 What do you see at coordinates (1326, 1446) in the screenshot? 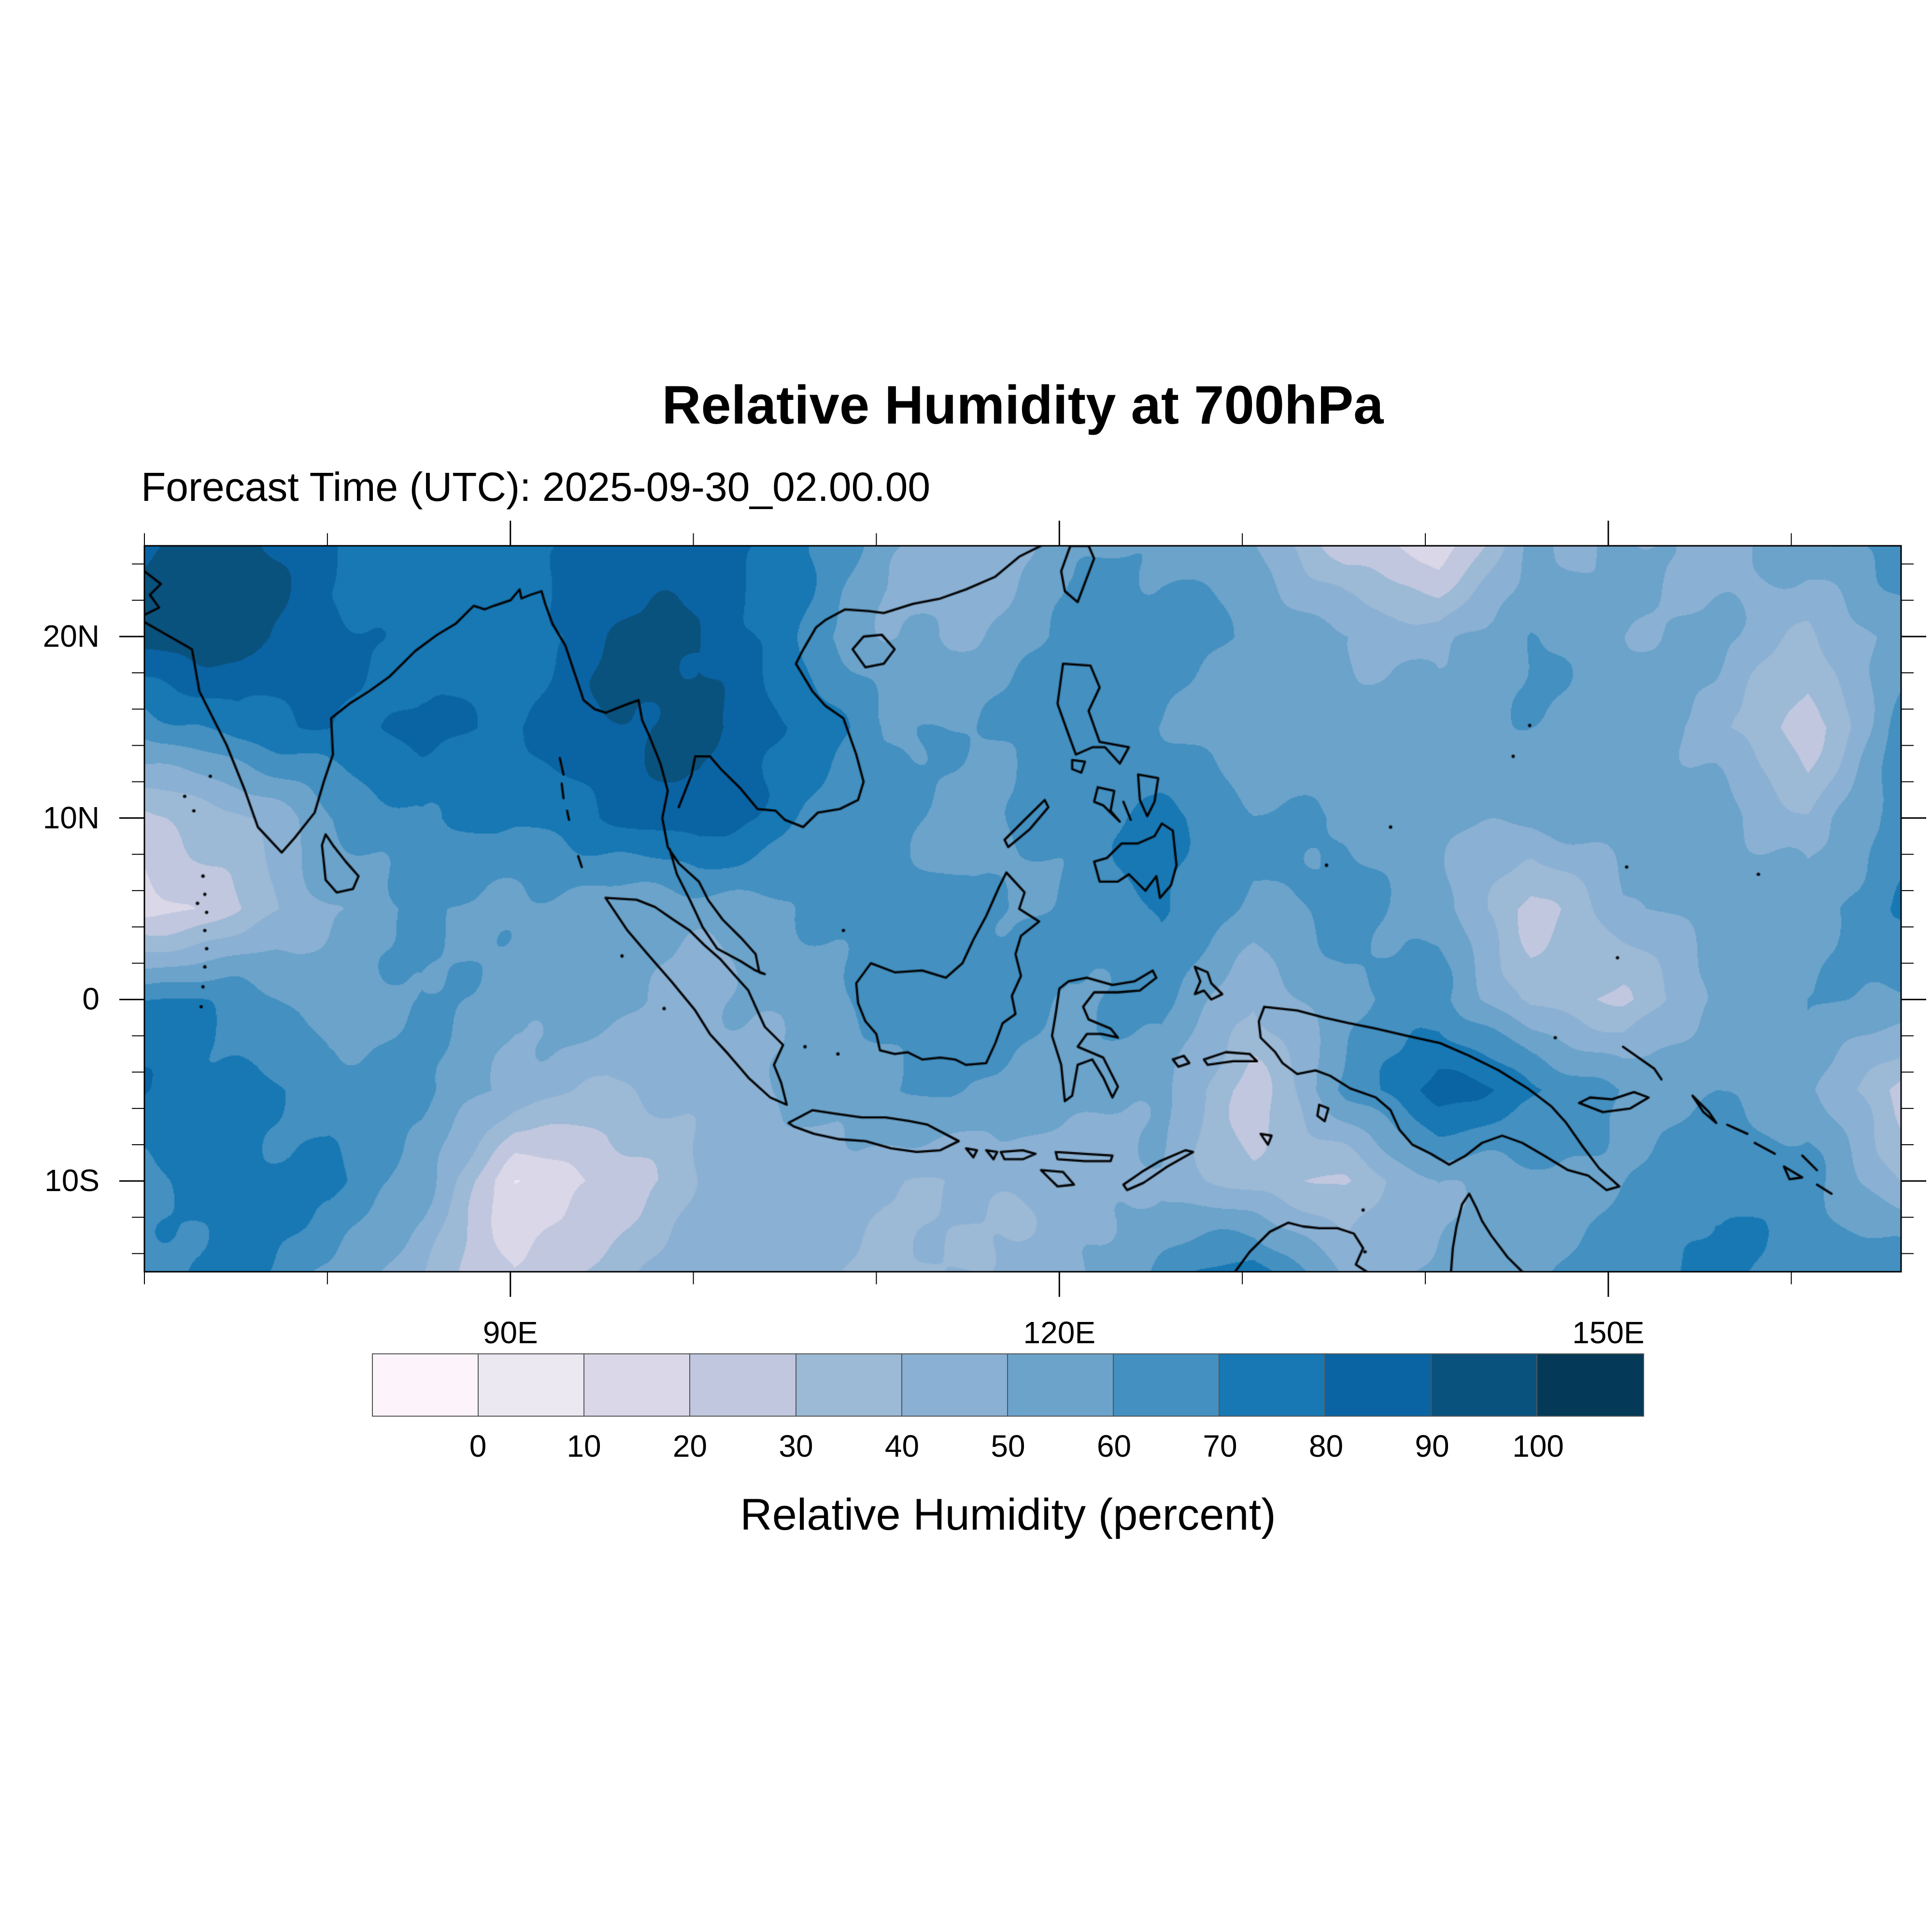
I see `colorbar-tick-label: 80` at bounding box center [1326, 1446].